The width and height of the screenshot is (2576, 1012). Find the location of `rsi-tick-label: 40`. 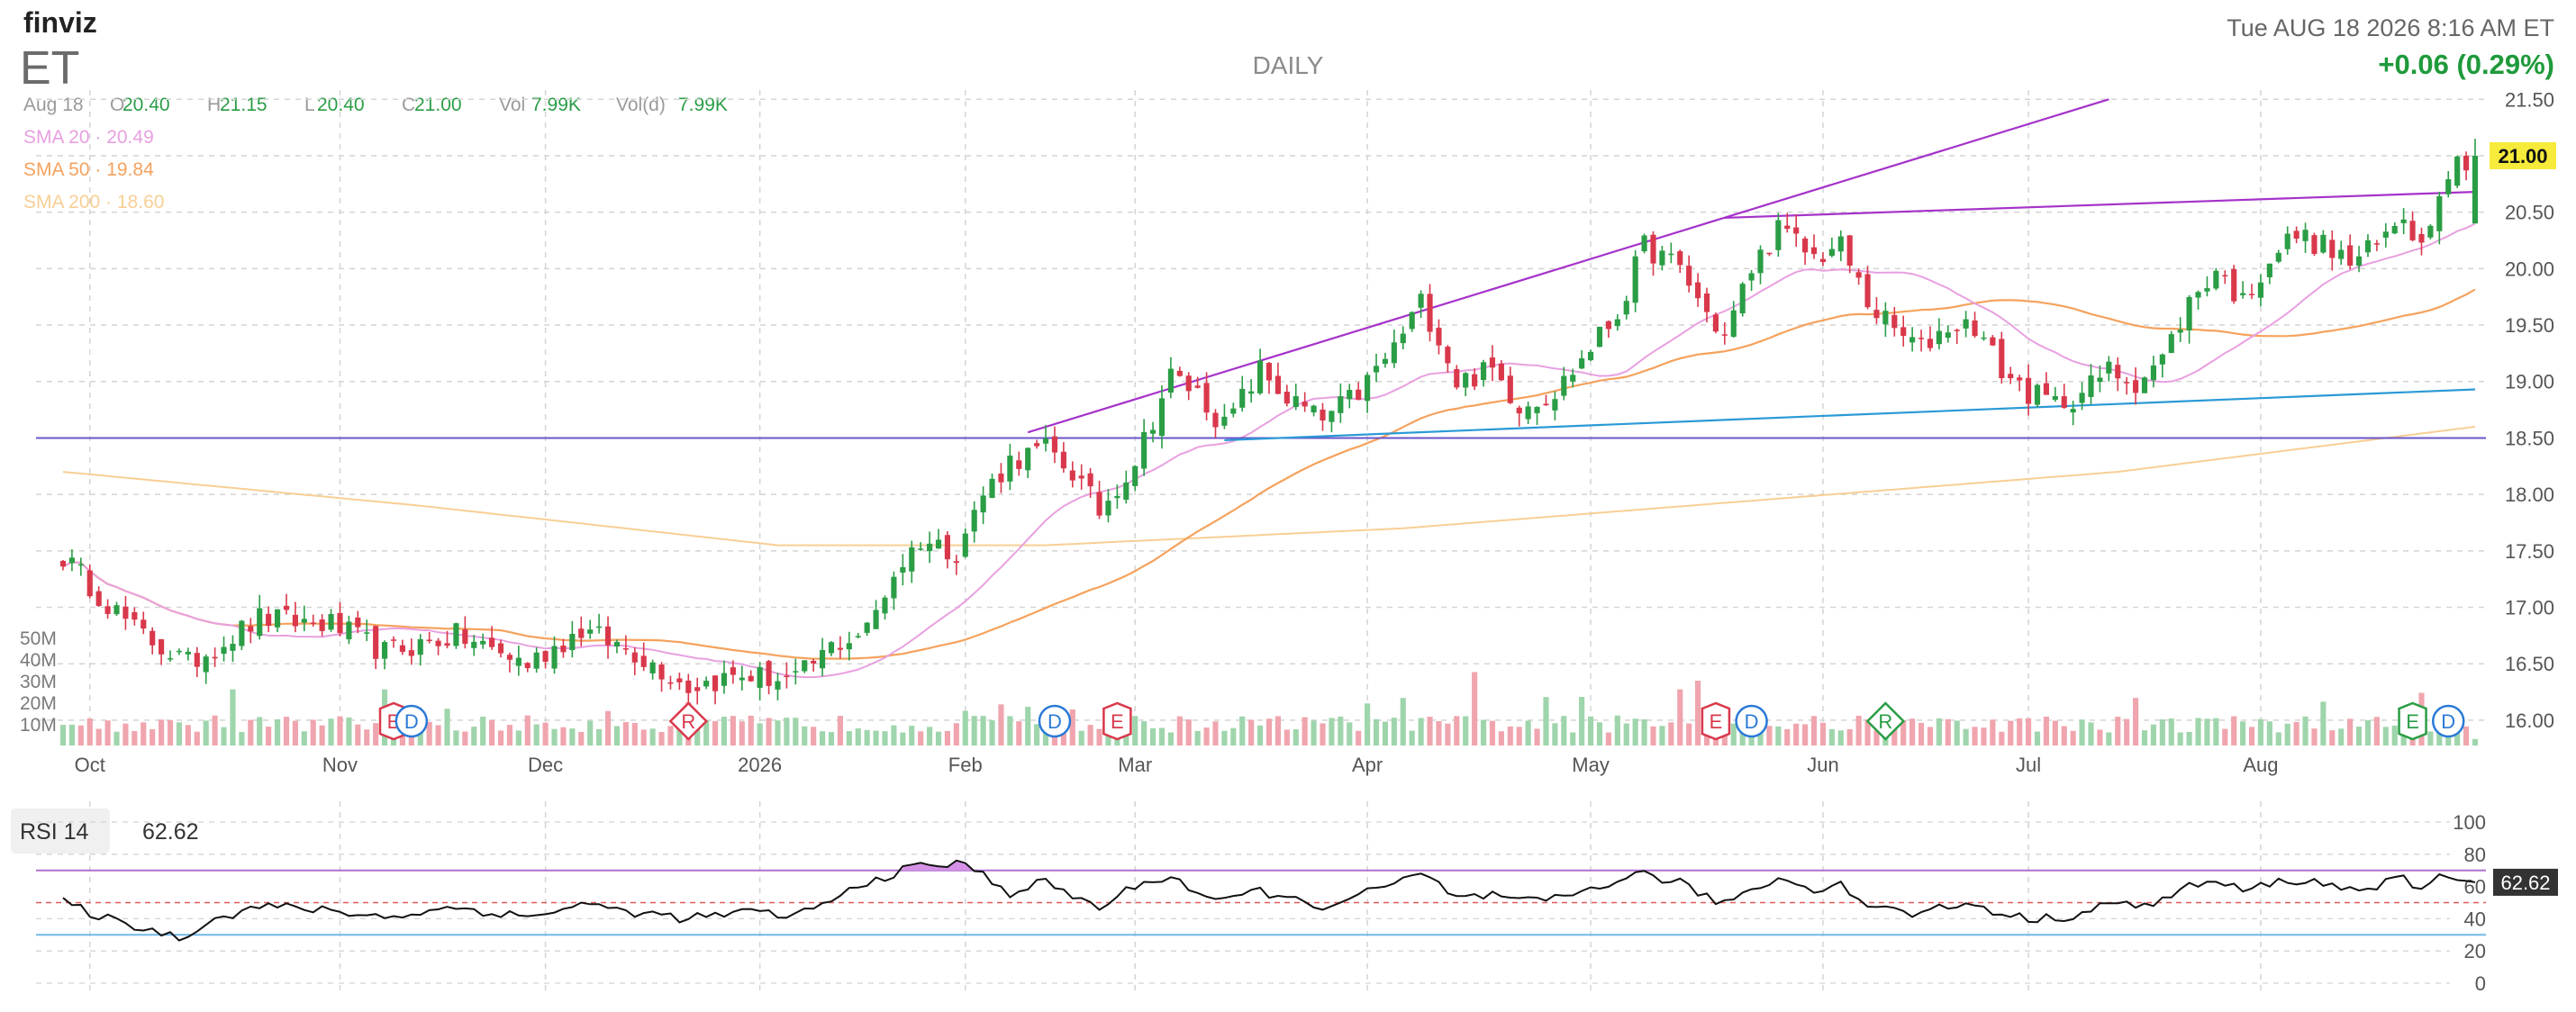

rsi-tick-label: 40 is located at coordinates (2475, 919).